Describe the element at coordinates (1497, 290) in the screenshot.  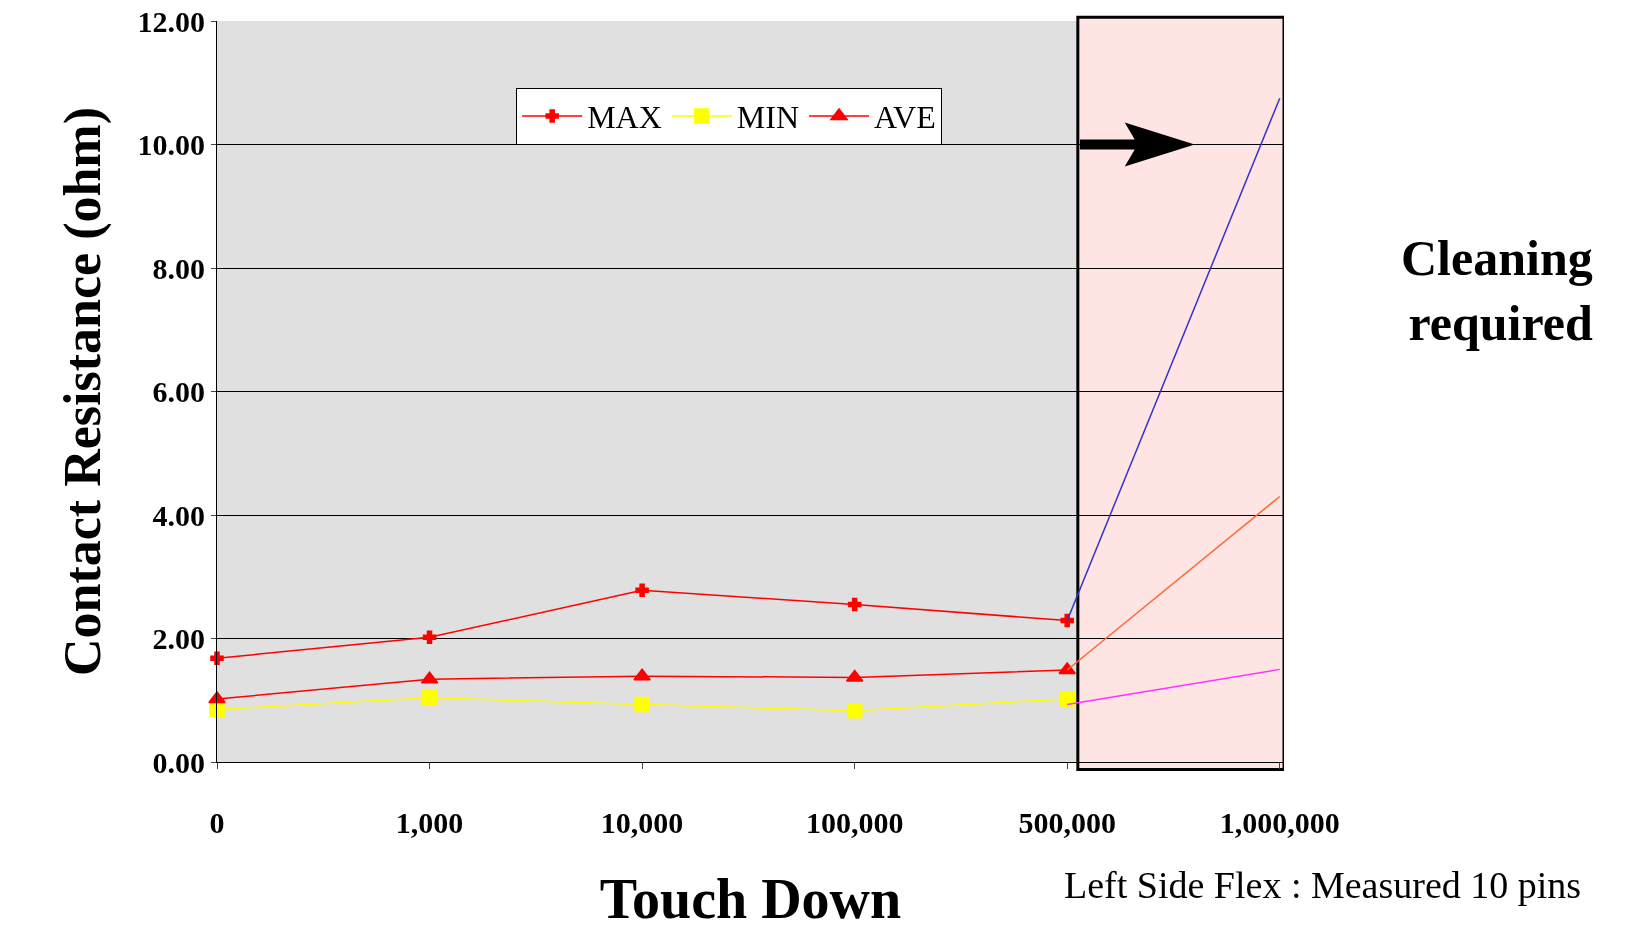
I see `text: Cleaning required` at that location.